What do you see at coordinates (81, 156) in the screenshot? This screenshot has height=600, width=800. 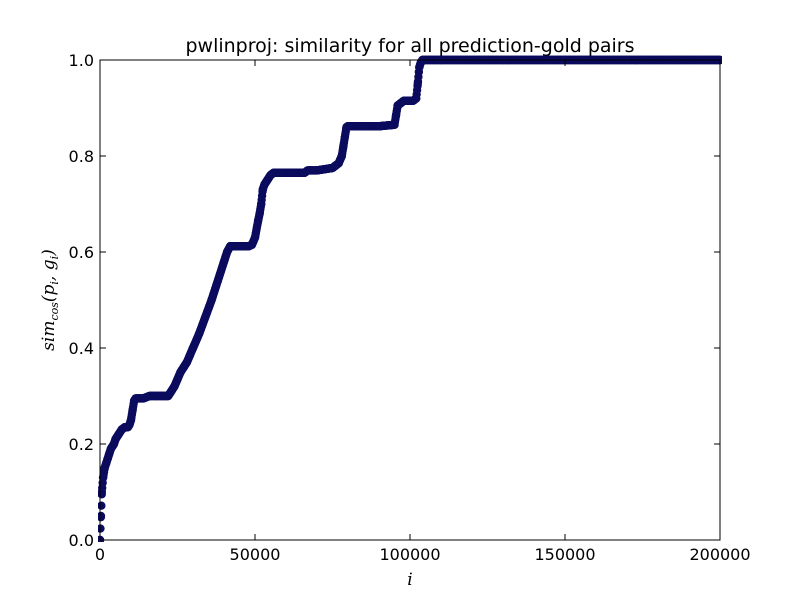 I see `y-tick-label: 0.8` at bounding box center [81, 156].